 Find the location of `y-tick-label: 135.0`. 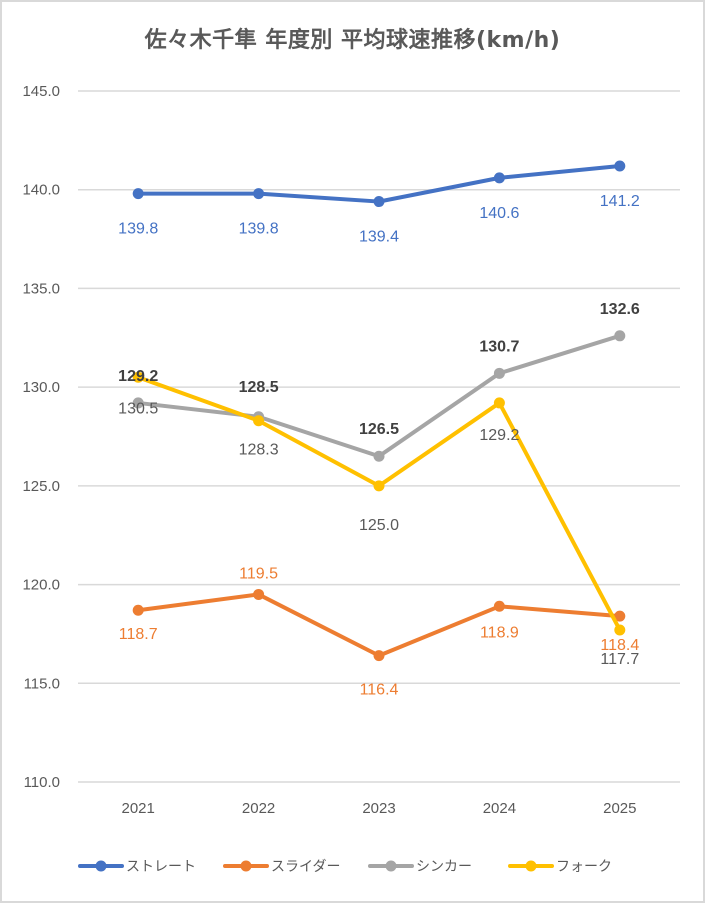

y-tick-label: 135.0 is located at coordinates (41, 288).